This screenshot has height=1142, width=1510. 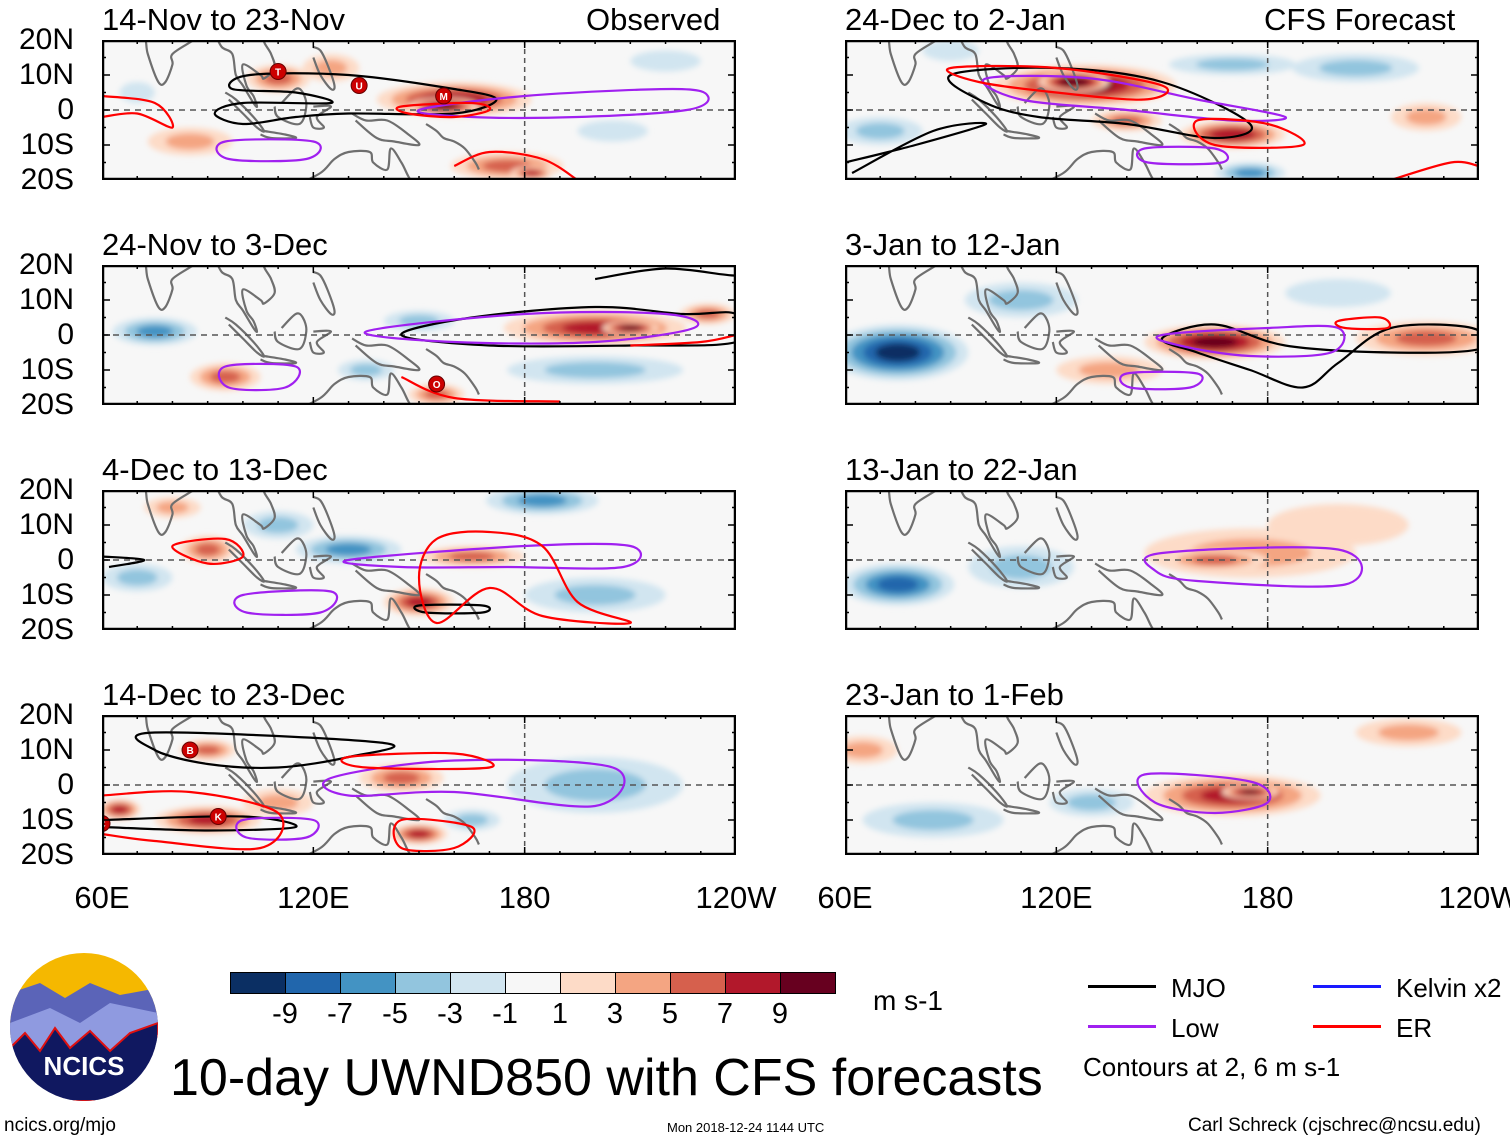 What do you see at coordinates (450, 1014) in the screenshot?
I see `colorbar-tick-label: -3` at bounding box center [450, 1014].